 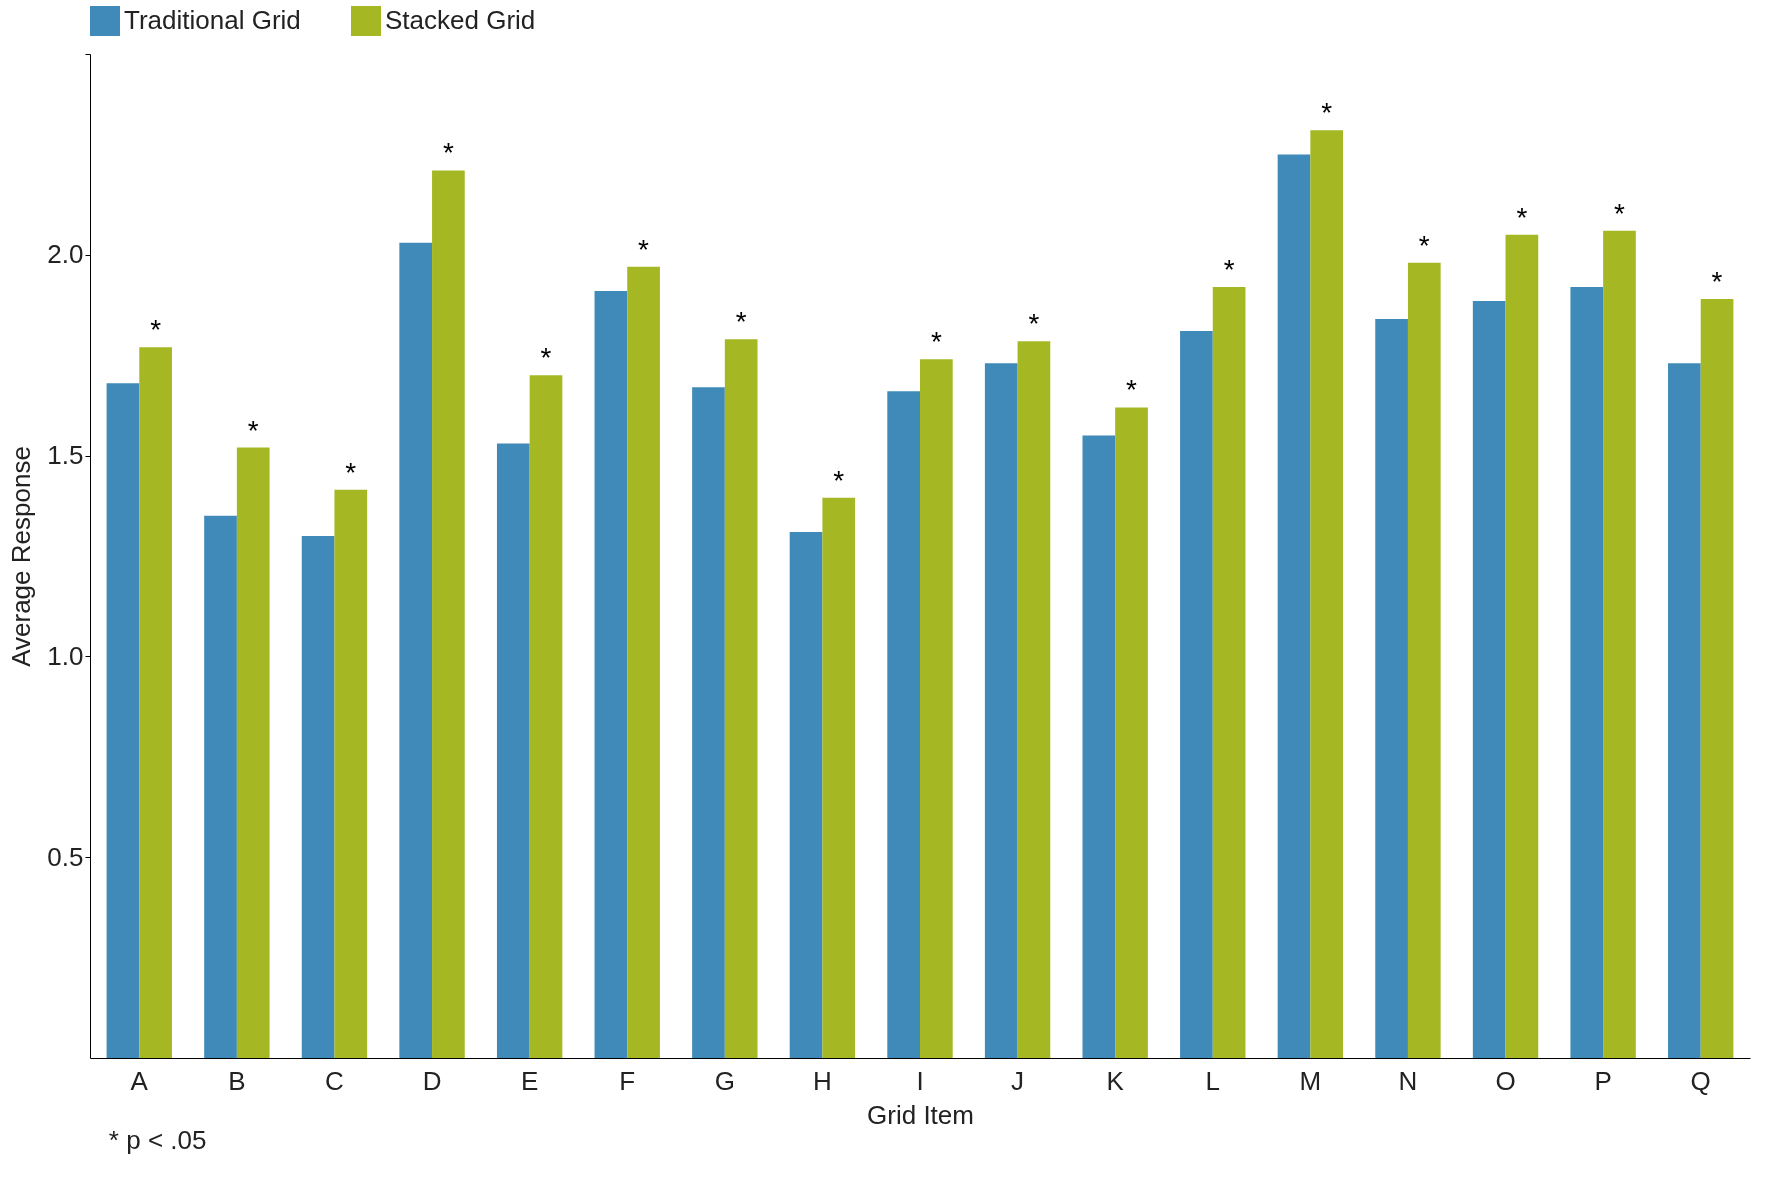 I want to click on x-tick-label: M, so click(x=1310, y=1080).